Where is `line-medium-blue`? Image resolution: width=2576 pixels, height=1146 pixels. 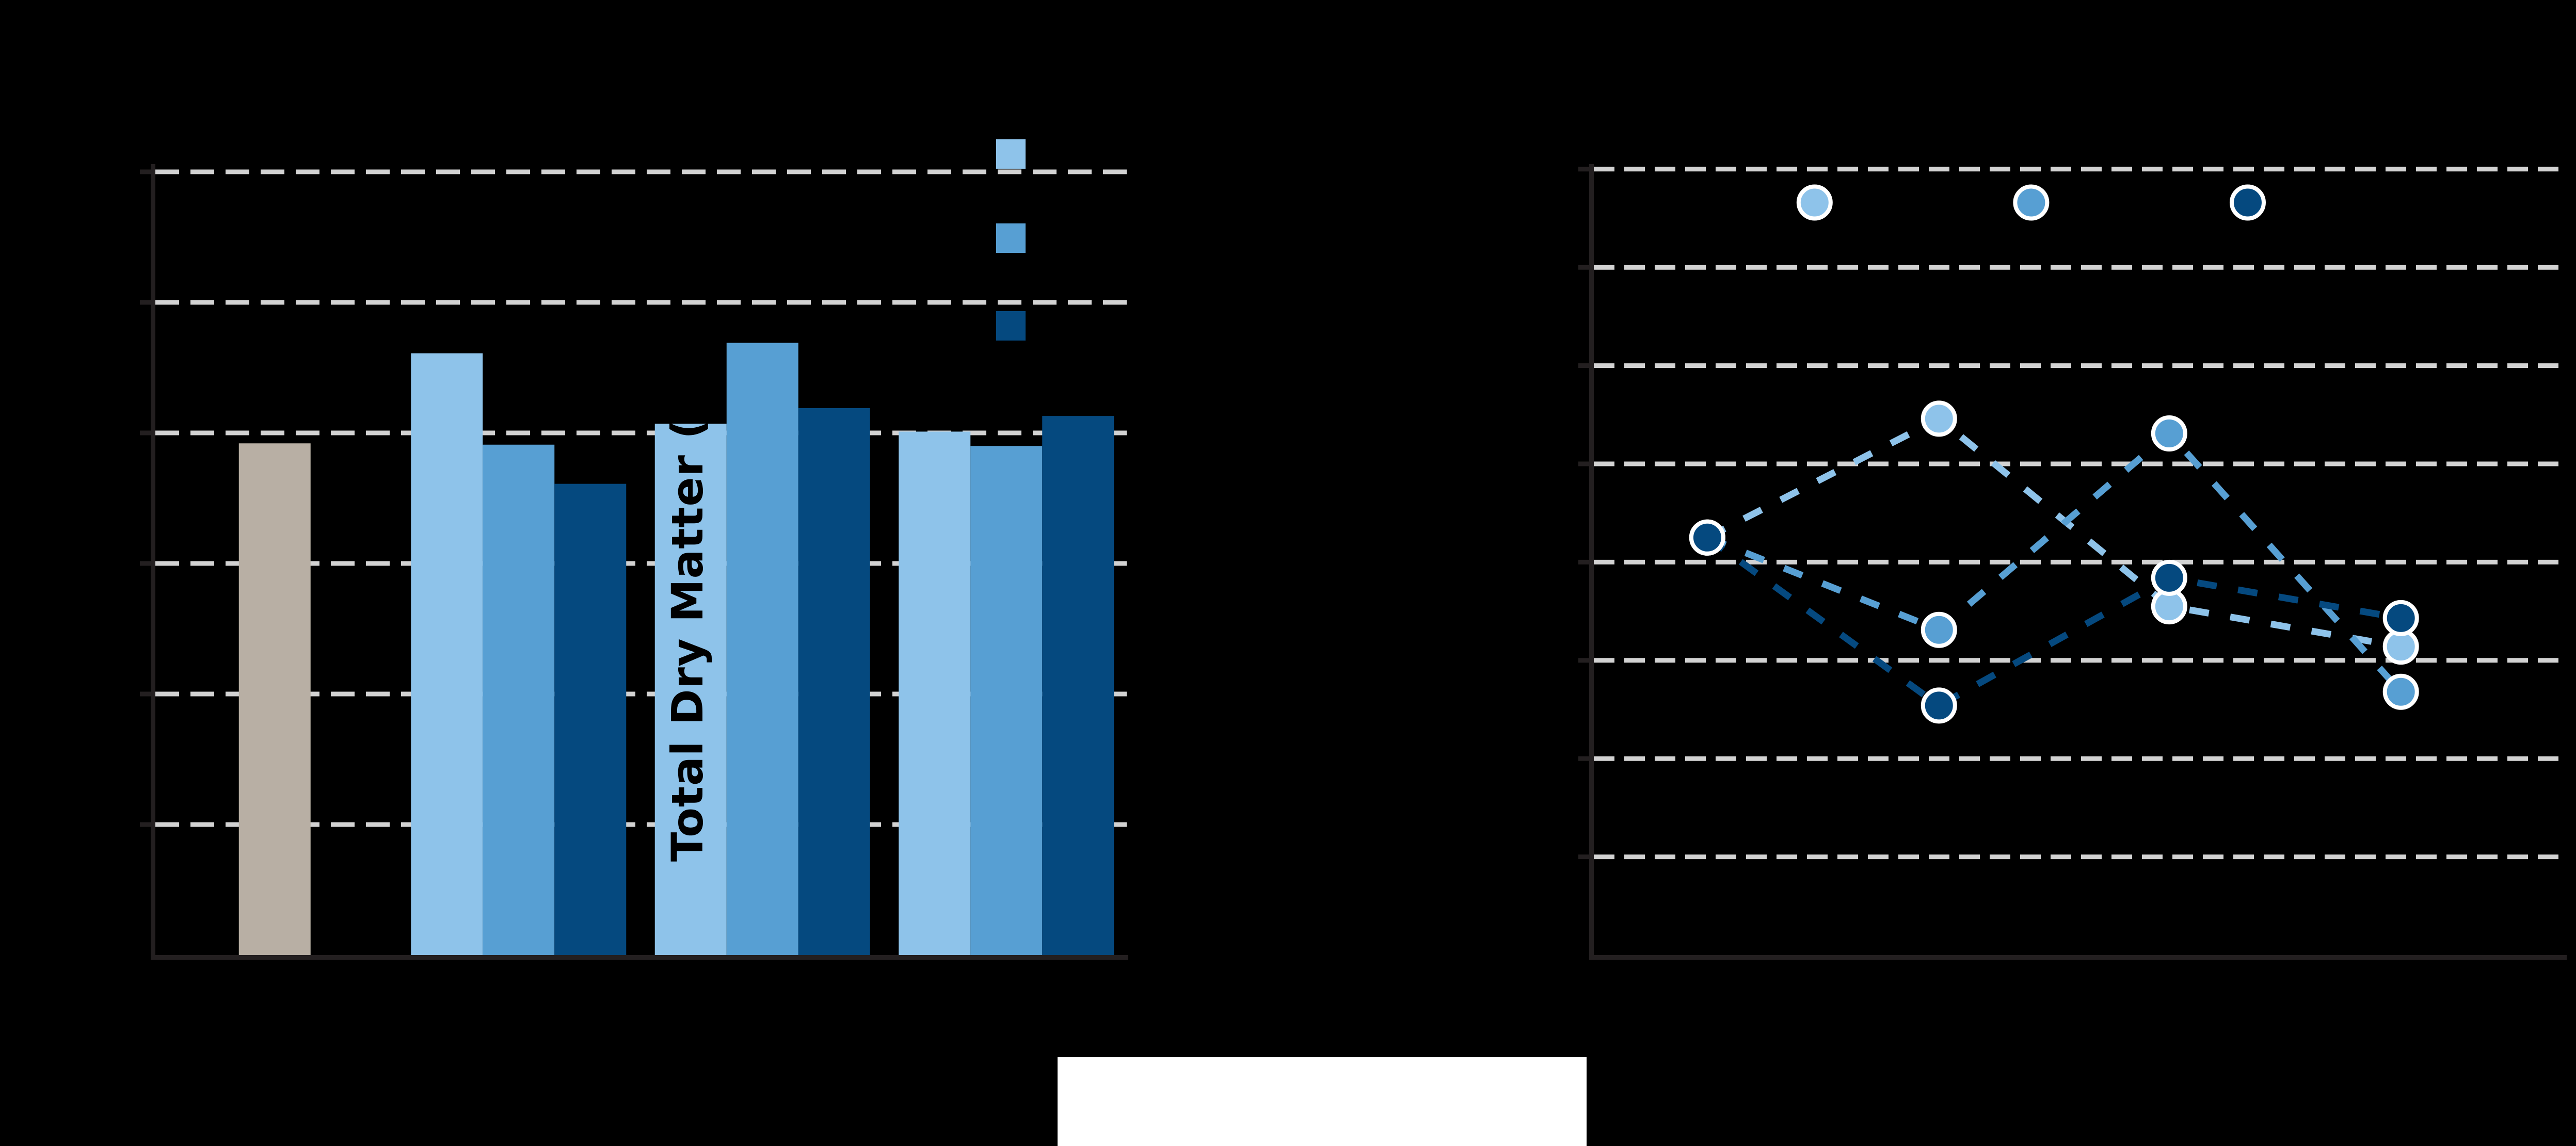 line-medium-blue is located at coordinates (2055, 562).